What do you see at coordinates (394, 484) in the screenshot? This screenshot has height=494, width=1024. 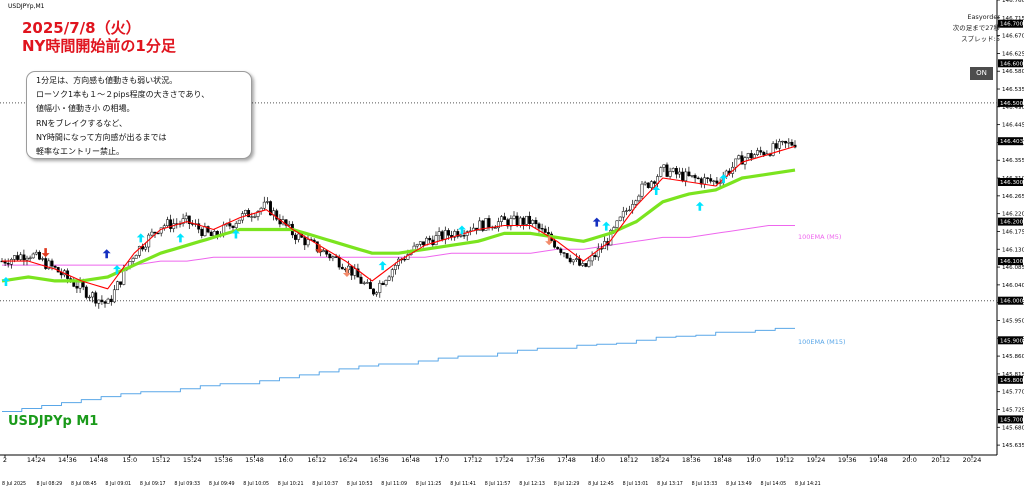 I see `x-date-label: 8 Jul 11:09` at bounding box center [394, 484].